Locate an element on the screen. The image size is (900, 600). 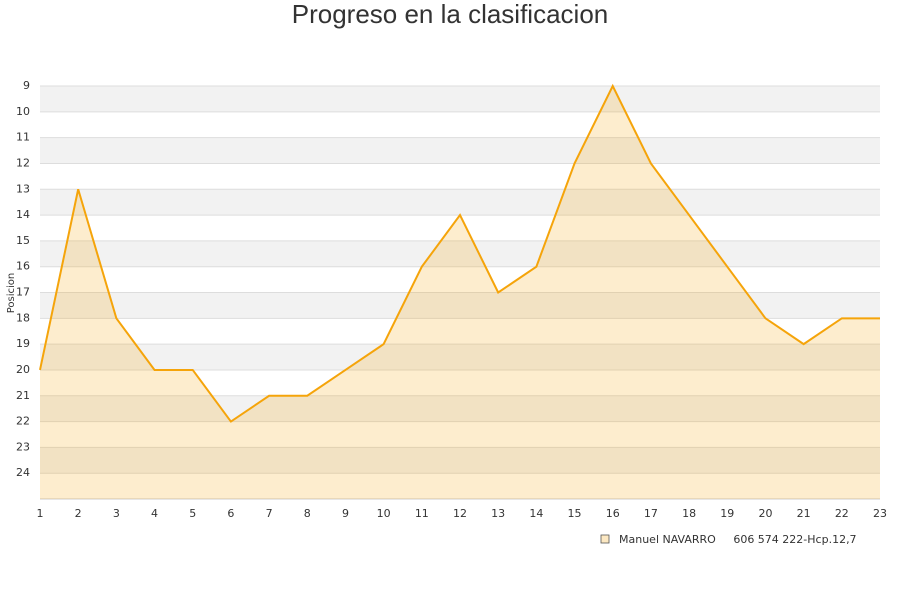
y-tick-label: 24 is located at coordinates (23, 472).